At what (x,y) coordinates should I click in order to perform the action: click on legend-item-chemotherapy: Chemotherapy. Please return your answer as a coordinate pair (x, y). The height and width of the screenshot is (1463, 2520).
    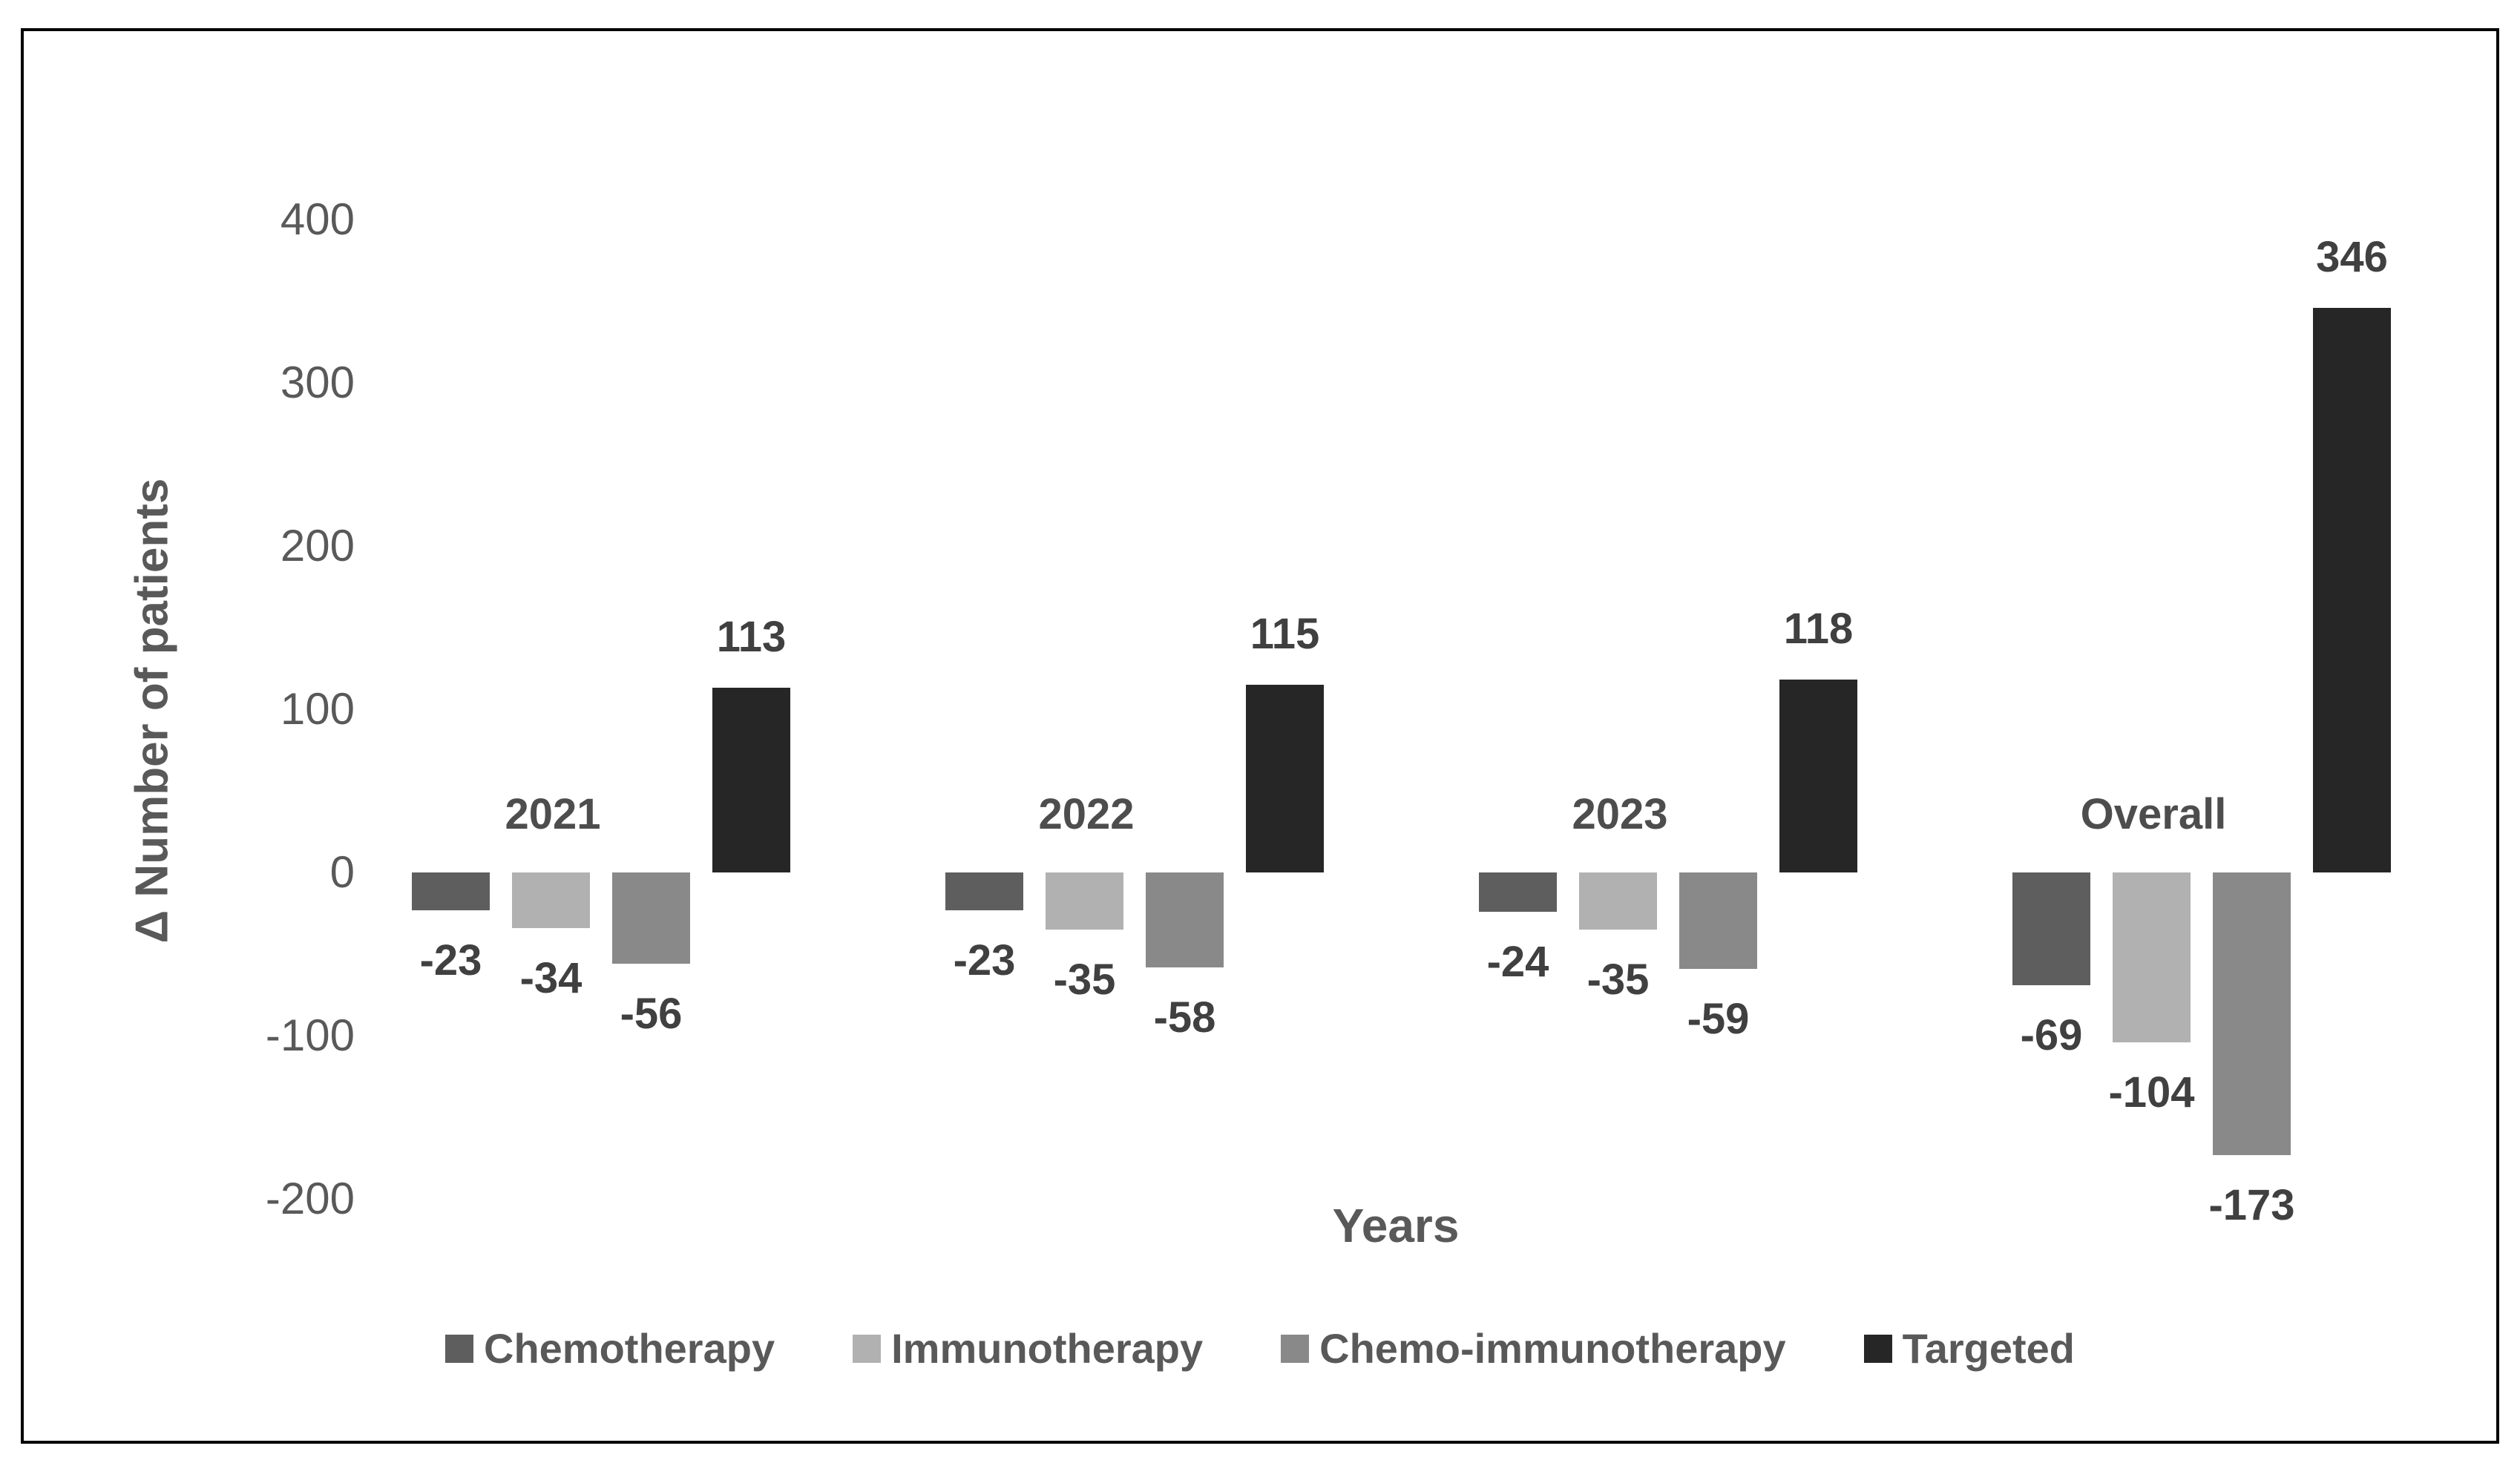
    Looking at the image, I should click on (610, 1348).